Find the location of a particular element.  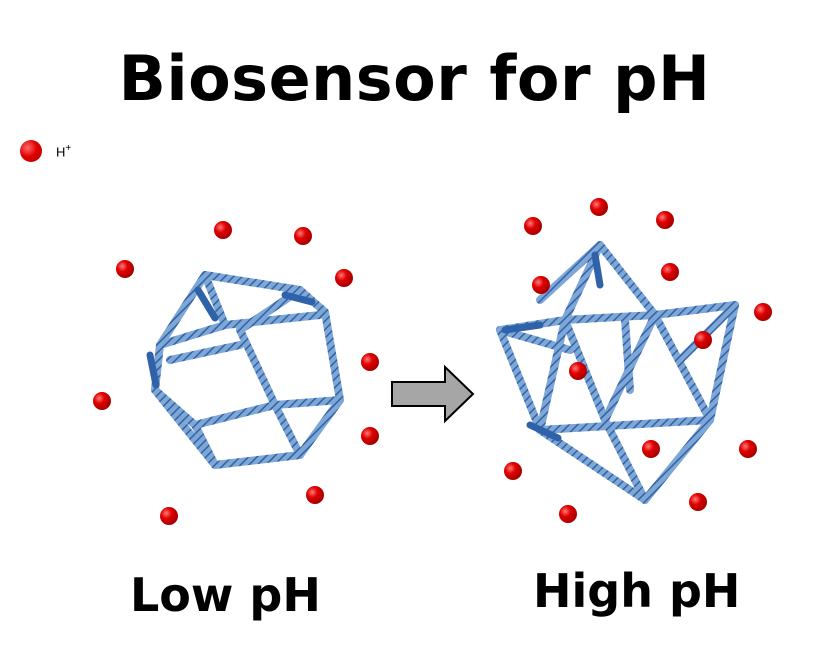

dna-cage-low-ph is located at coordinates (247, 370).